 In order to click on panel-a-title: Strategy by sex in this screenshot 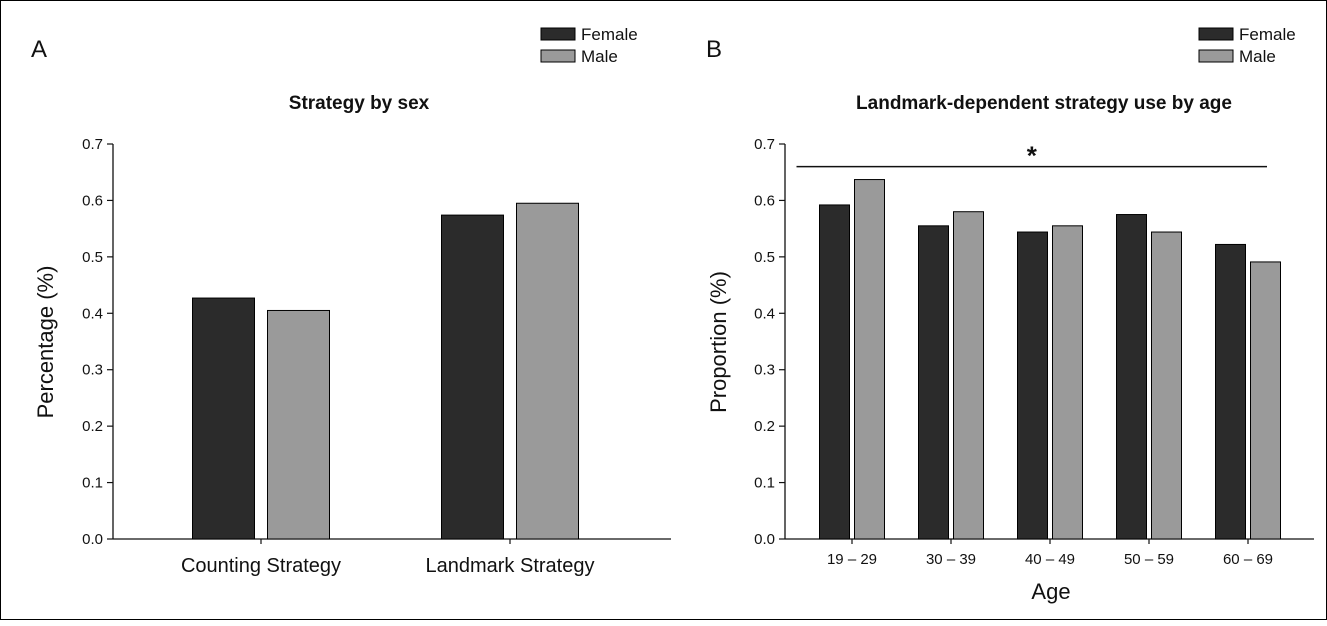, I will do `click(359, 103)`.